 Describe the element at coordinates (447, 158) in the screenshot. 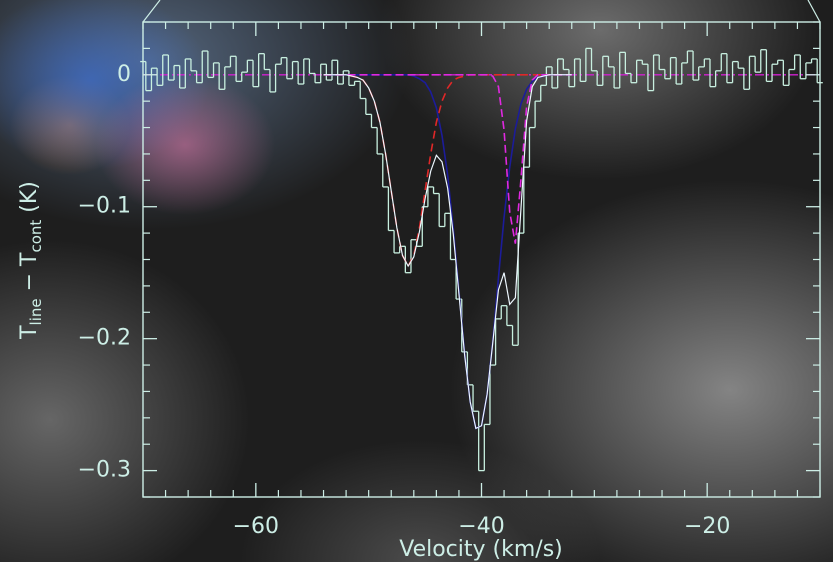

I see `fit-curve` at that location.